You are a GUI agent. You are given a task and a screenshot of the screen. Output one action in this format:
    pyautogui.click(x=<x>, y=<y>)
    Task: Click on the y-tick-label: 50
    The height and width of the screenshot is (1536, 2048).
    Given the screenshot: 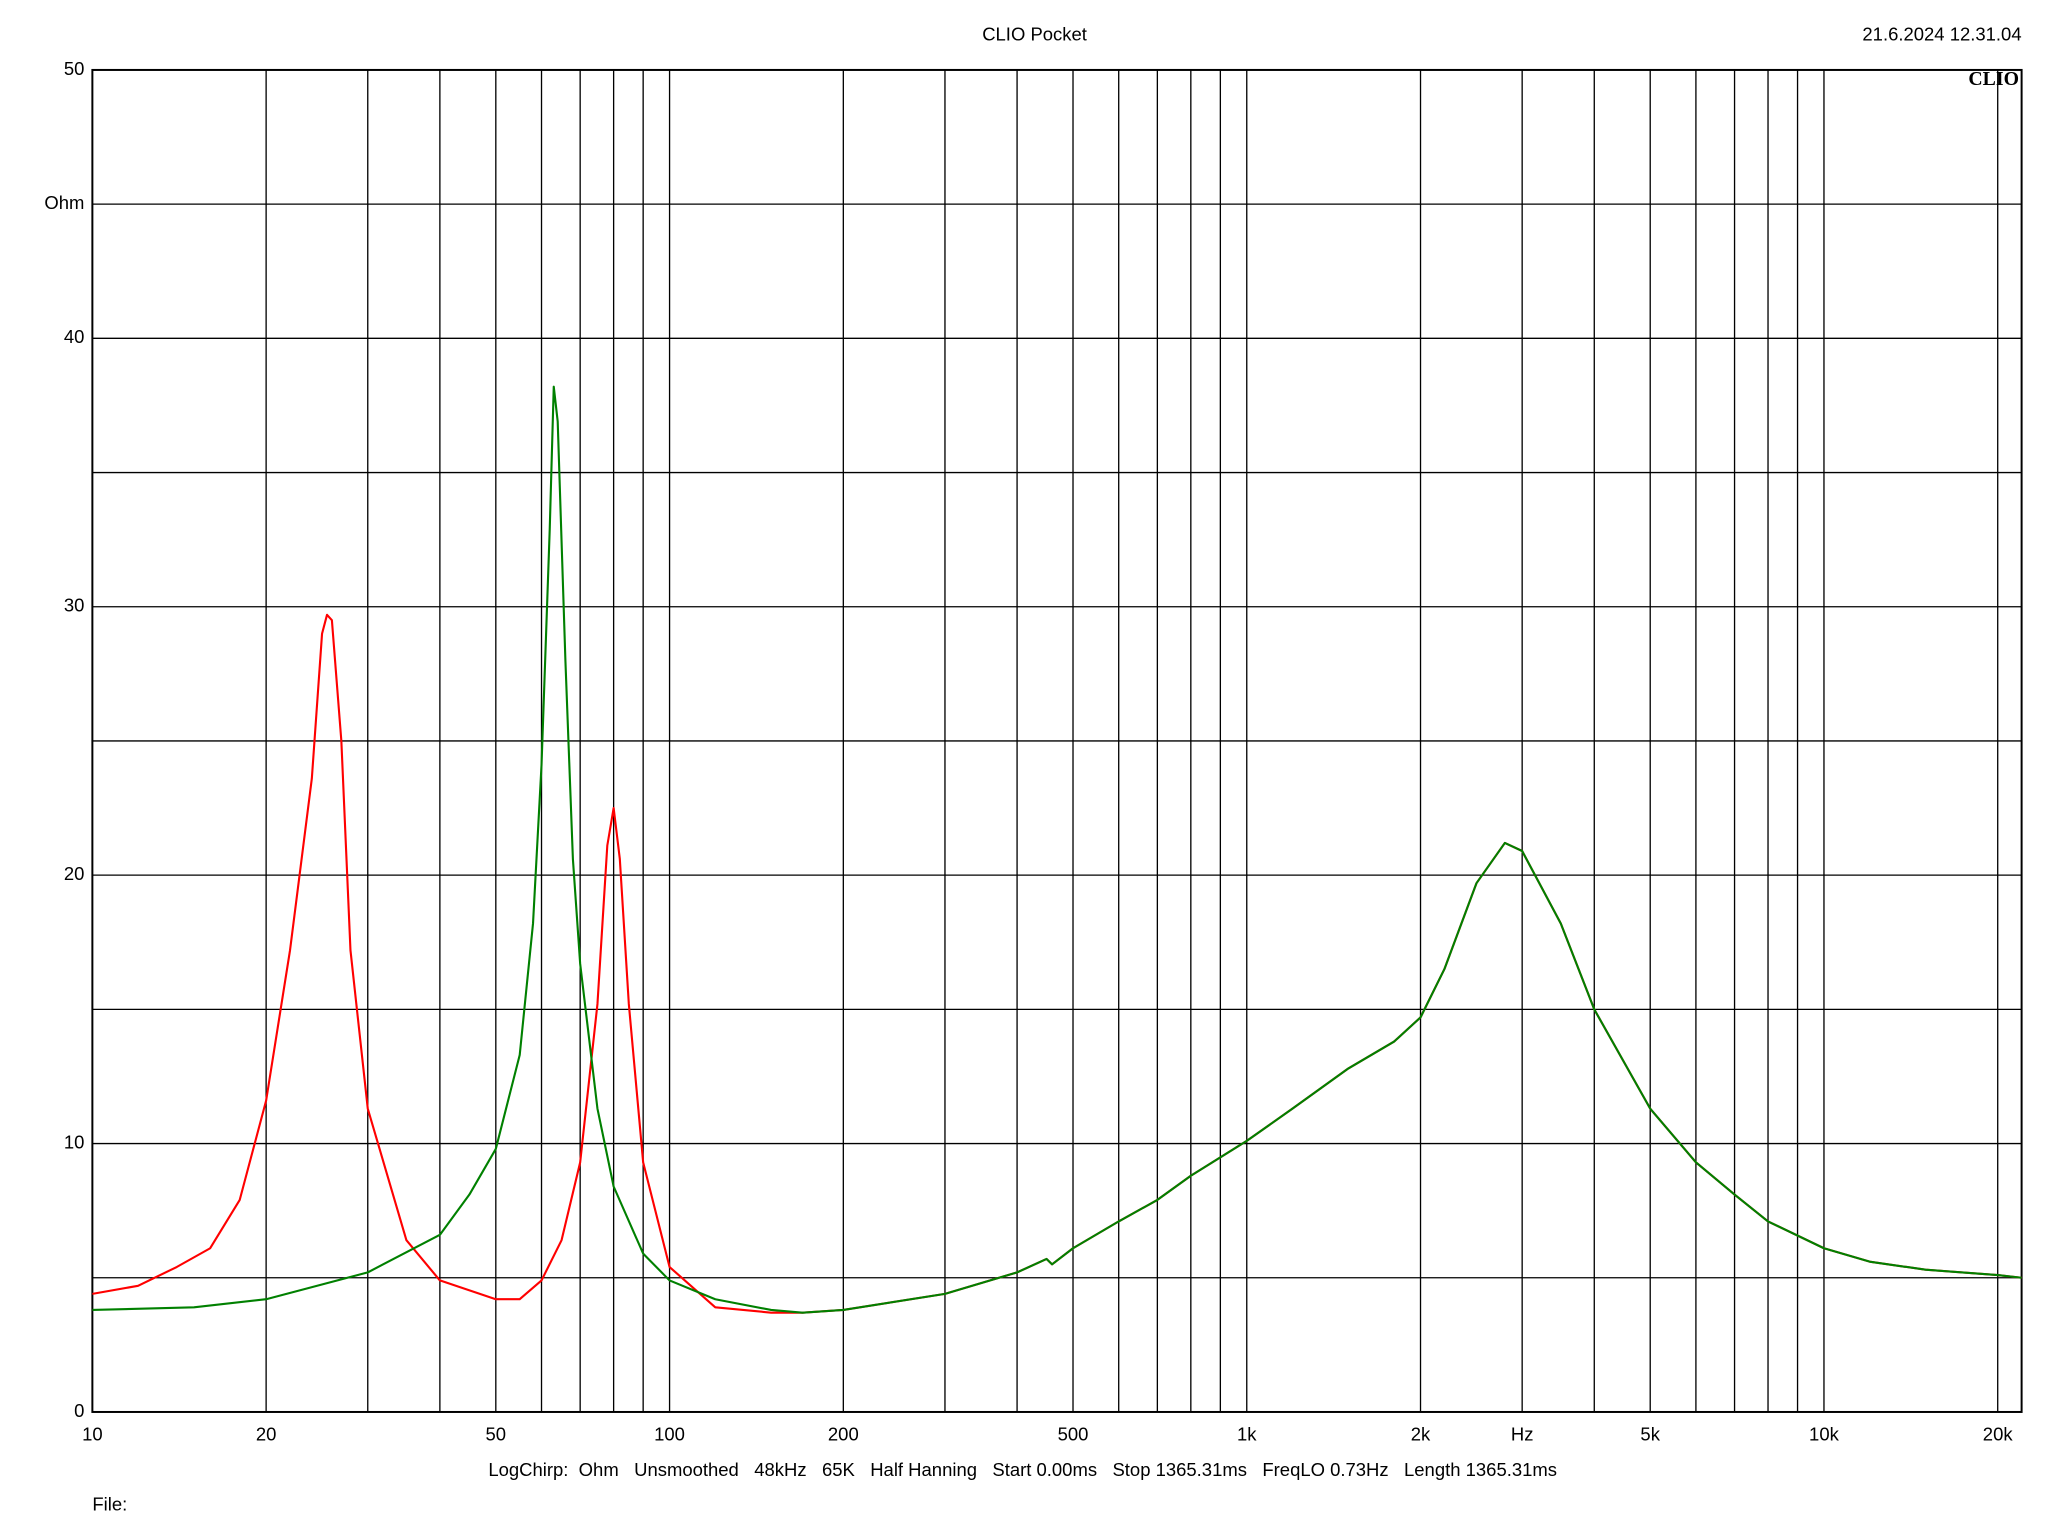 What is the action you would take?
    pyautogui.click(x=74, y=68)
    